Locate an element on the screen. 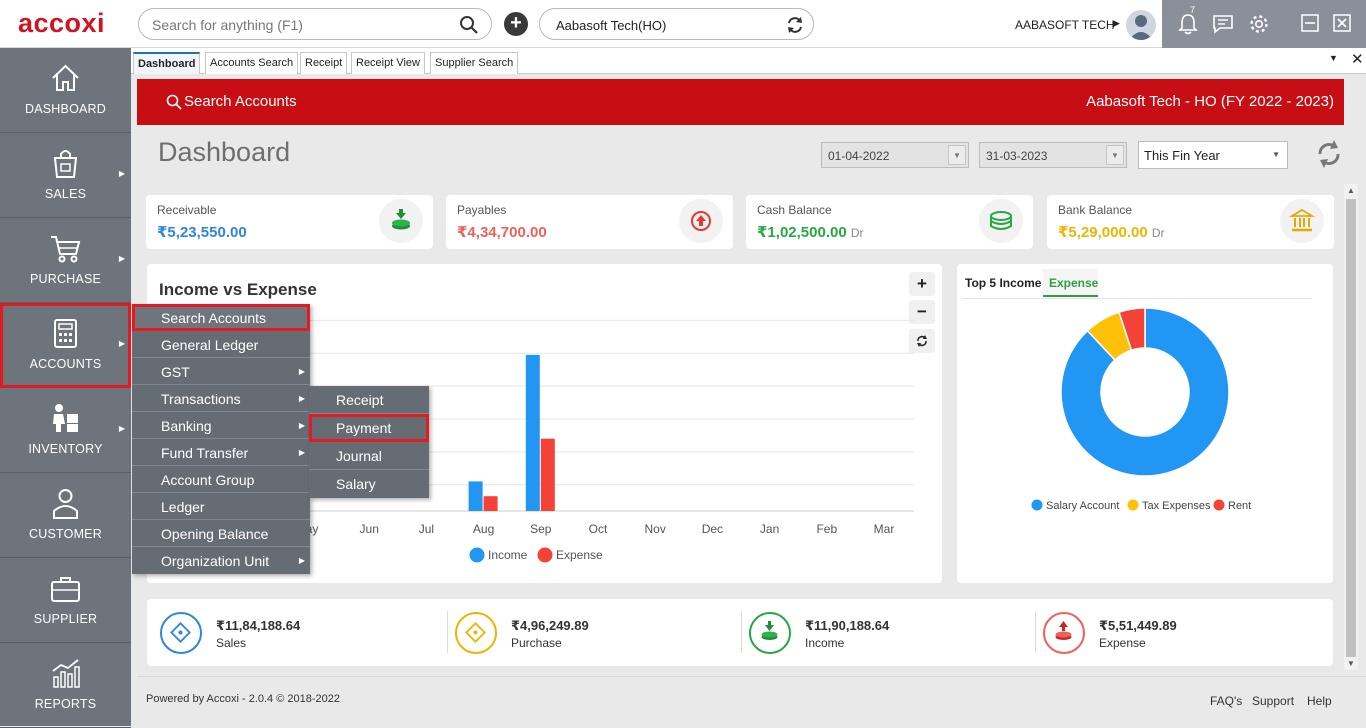  bank-balance-card: Bank Balance ₹5,29,000.00 Dr is located at coordinates (1190, 222).